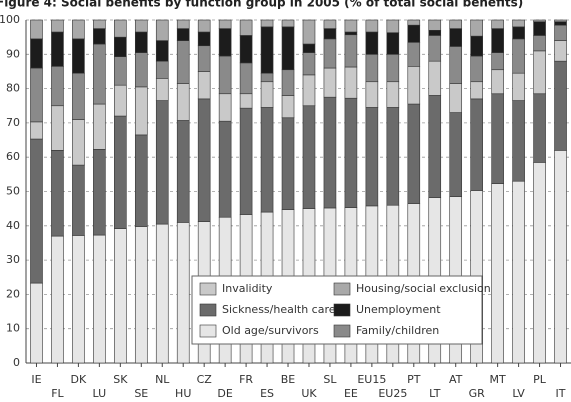 Image resolution: width=571 pixels, height=402 pixels. I want to click on x-tick-label: SK, so click(120, 379).